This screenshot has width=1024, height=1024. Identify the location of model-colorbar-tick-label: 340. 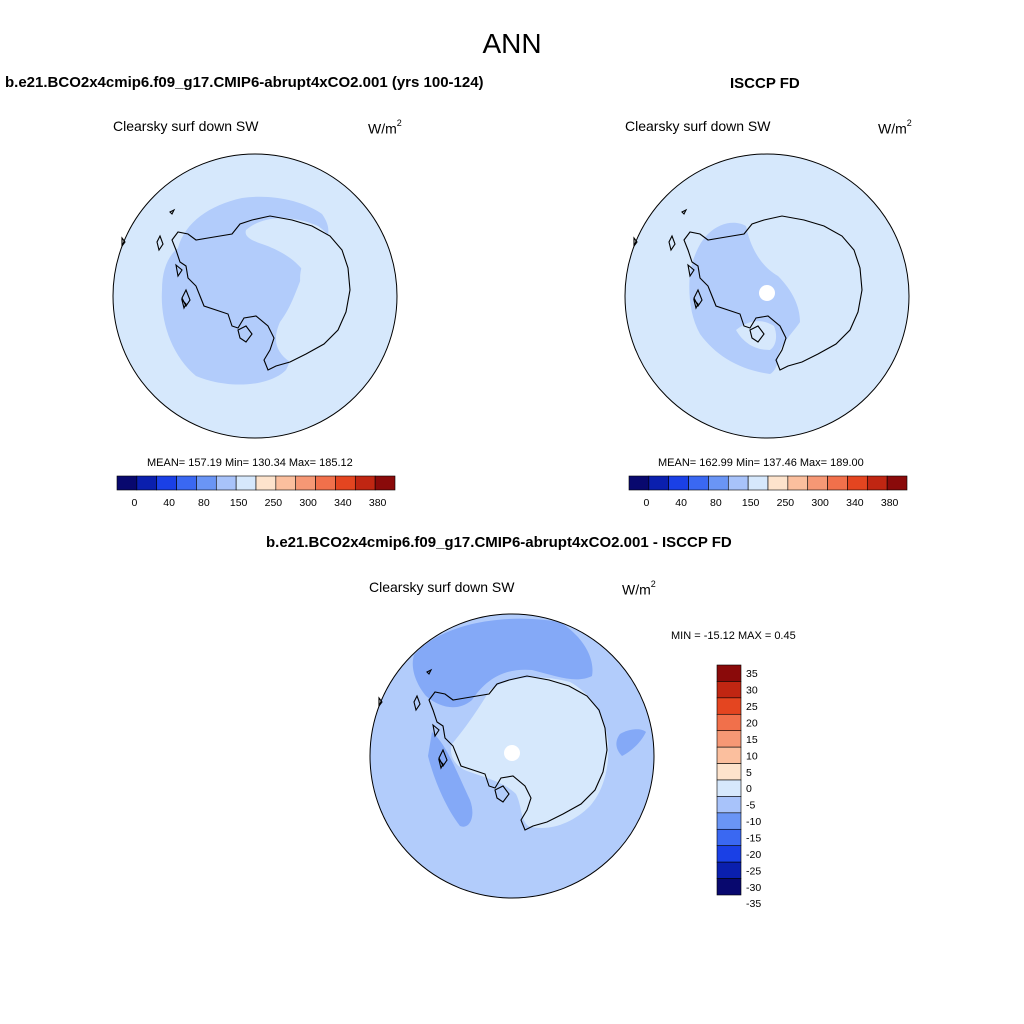
(343, 503).